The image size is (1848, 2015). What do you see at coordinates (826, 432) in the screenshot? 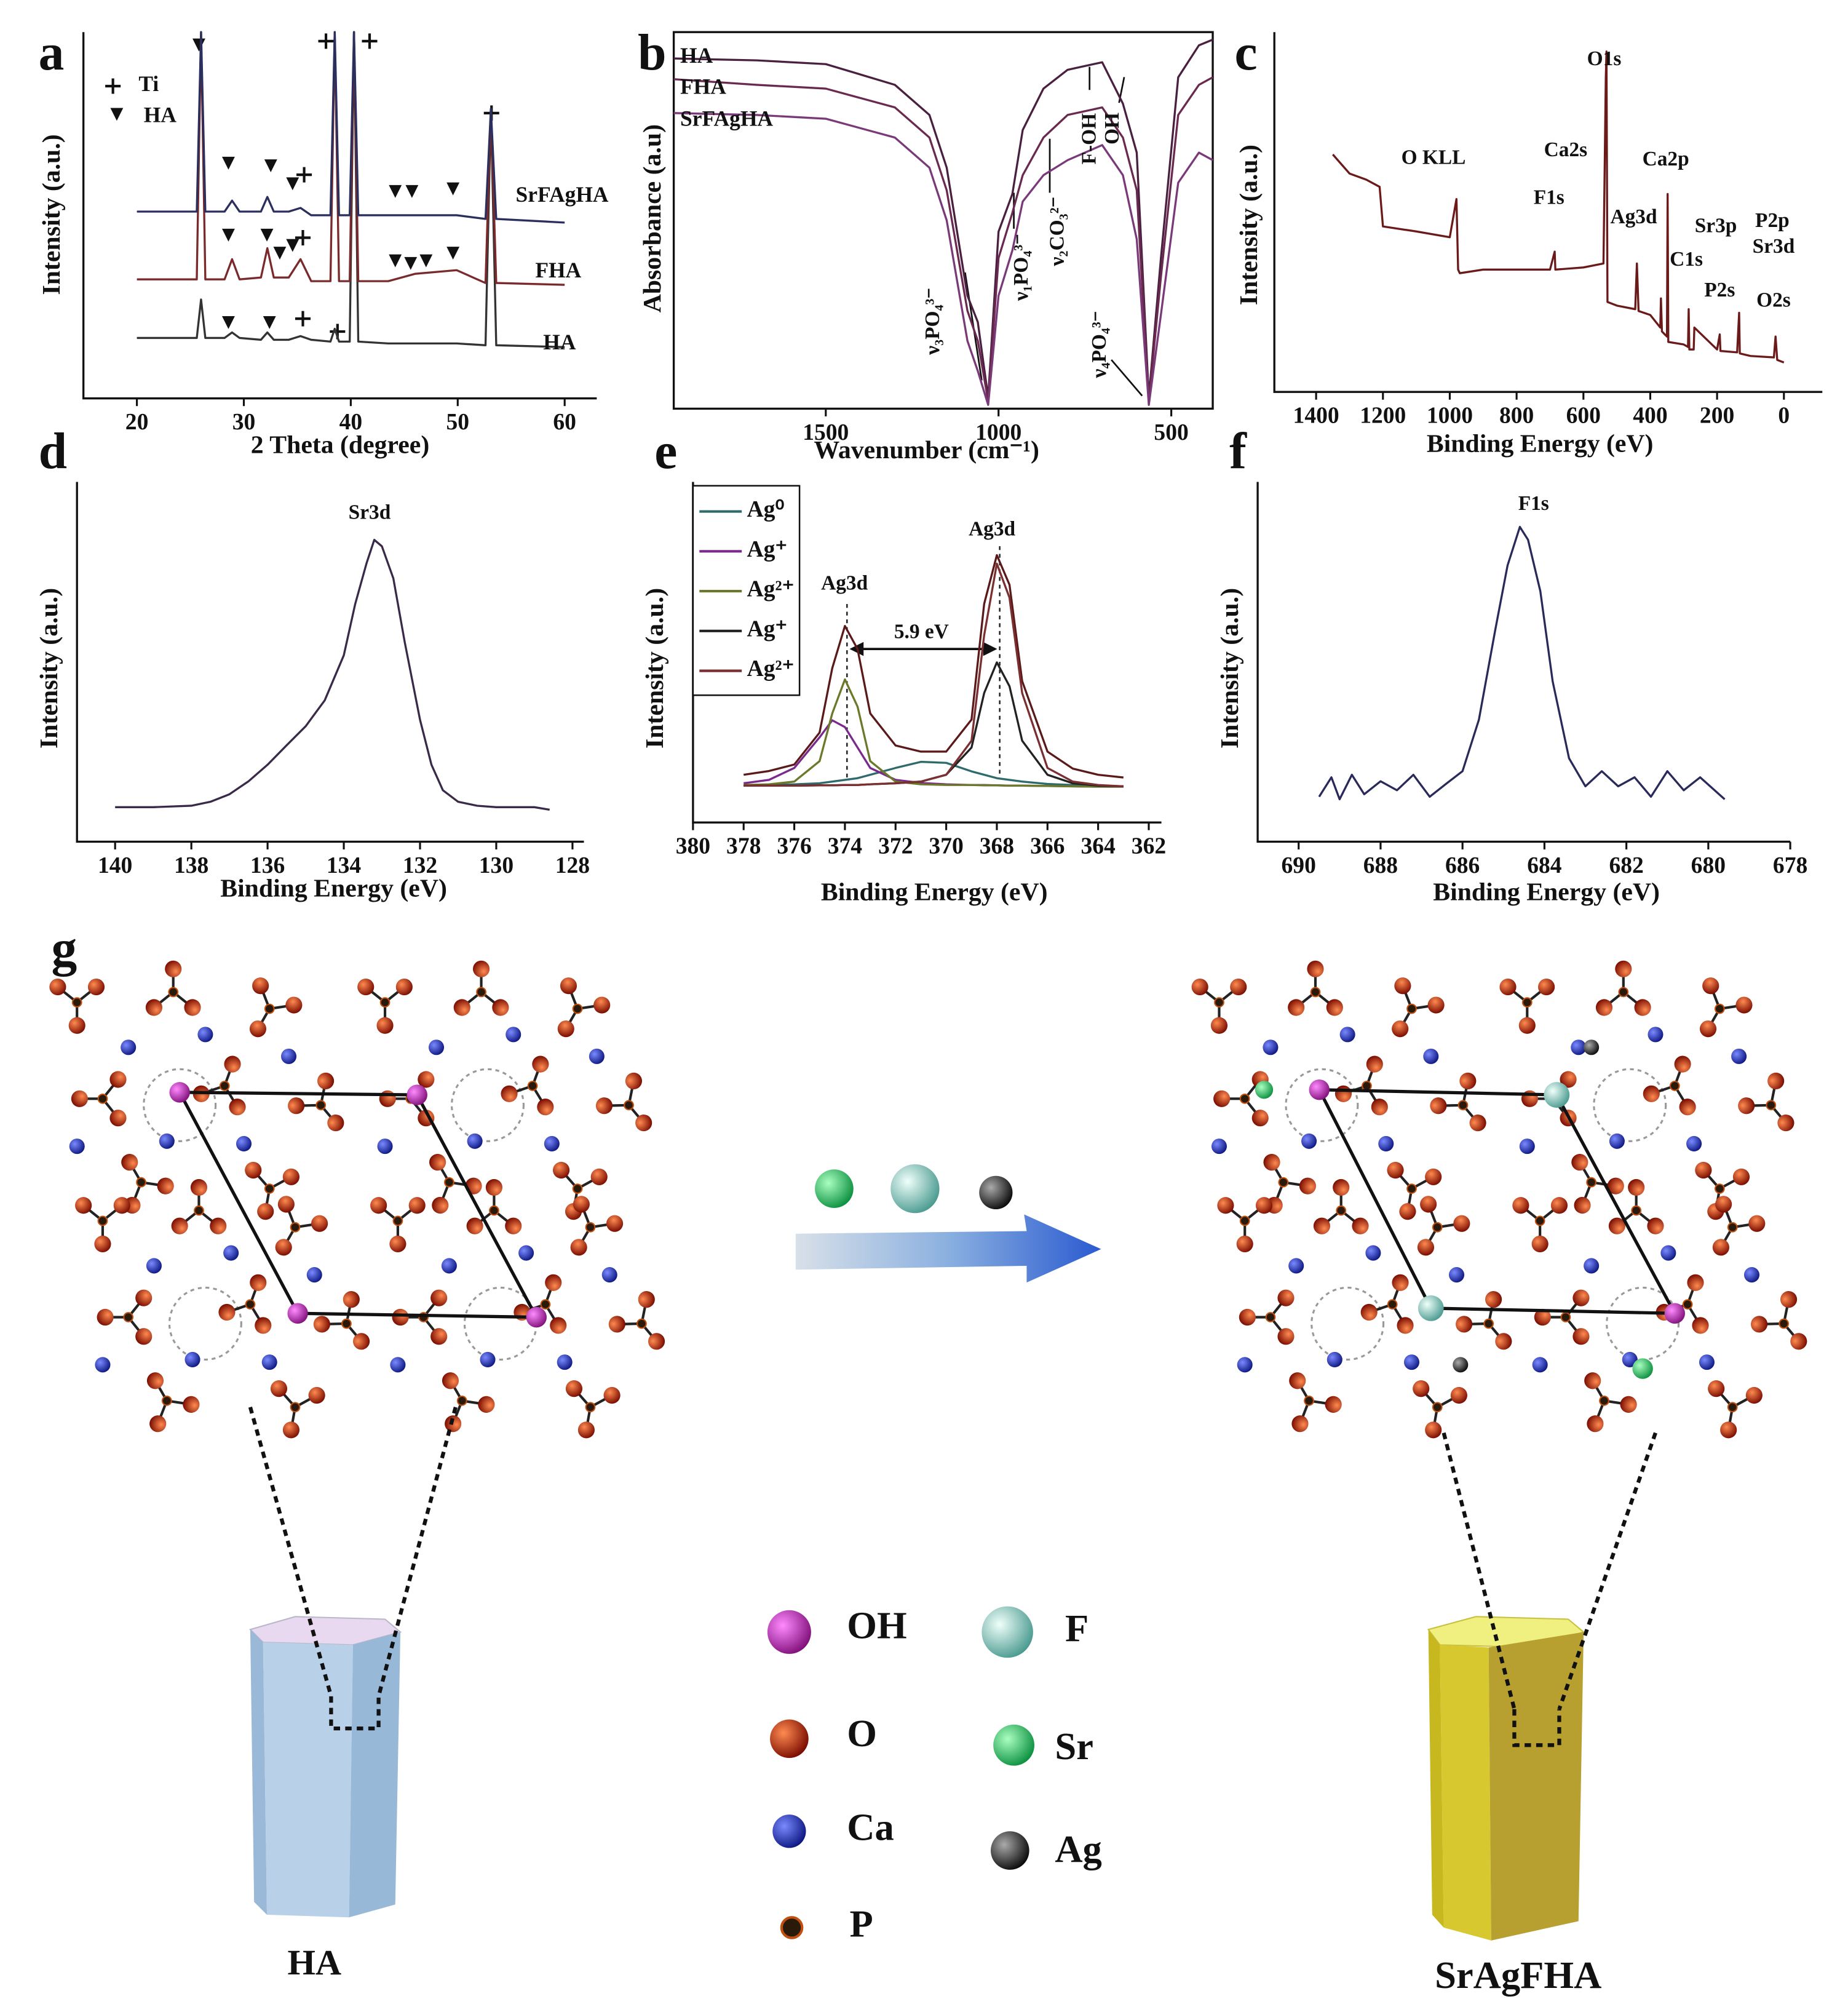
I see `x-tick-label: 1500` at bounding box center [826, 432].